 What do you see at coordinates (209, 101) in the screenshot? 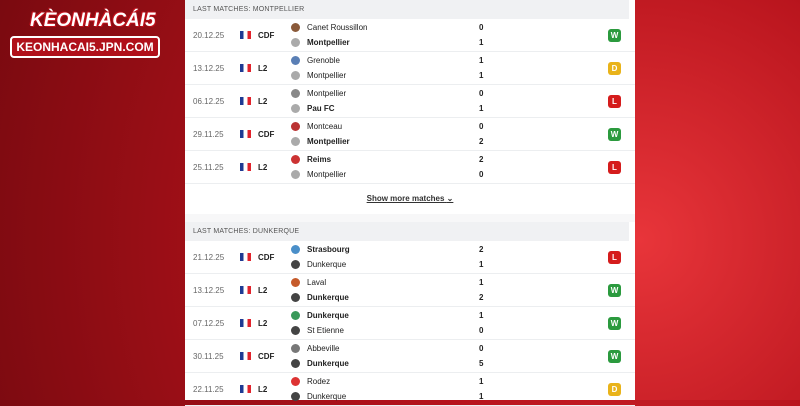
I see `match-date: 06.12.25` at bounding box center [209, 101].